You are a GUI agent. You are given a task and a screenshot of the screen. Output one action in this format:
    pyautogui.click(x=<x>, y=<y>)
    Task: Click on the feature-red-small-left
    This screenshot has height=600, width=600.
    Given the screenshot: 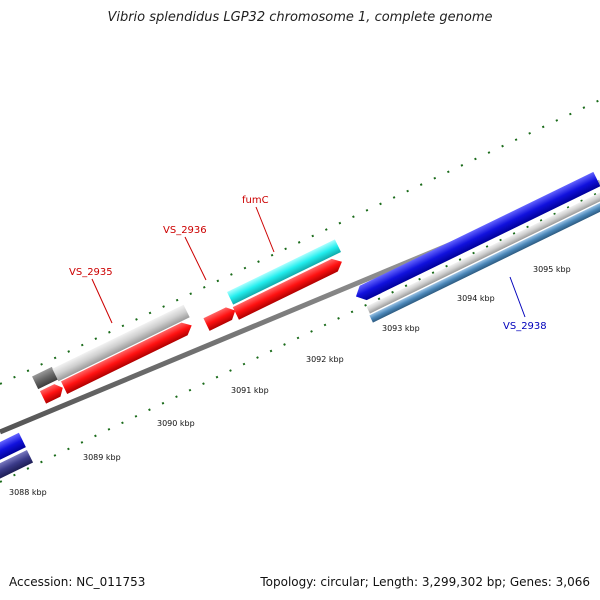 What is the action you would take?
    pyautogui.click(x=51, y=394)
    